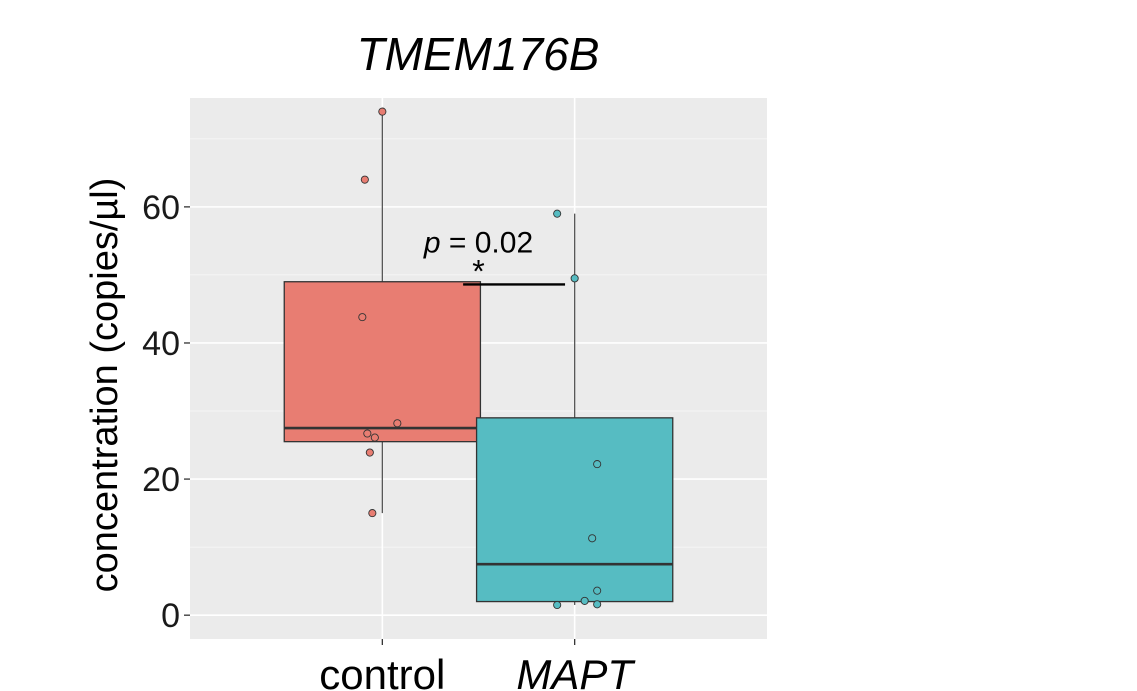 This screenshot has width=1137, height=691. Describe the element at coordinates (161, 208) in the screenshot. I see `y-tick-label: 60` at that location.